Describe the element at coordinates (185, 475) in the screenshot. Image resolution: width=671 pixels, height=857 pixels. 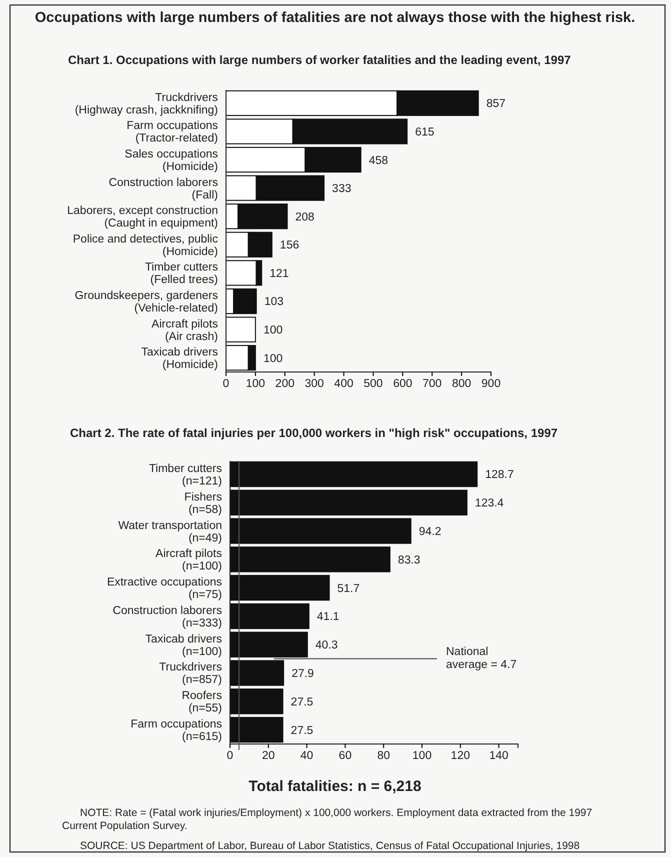
I see `y-tick-label: Timber cutters (n=121)` at that location.